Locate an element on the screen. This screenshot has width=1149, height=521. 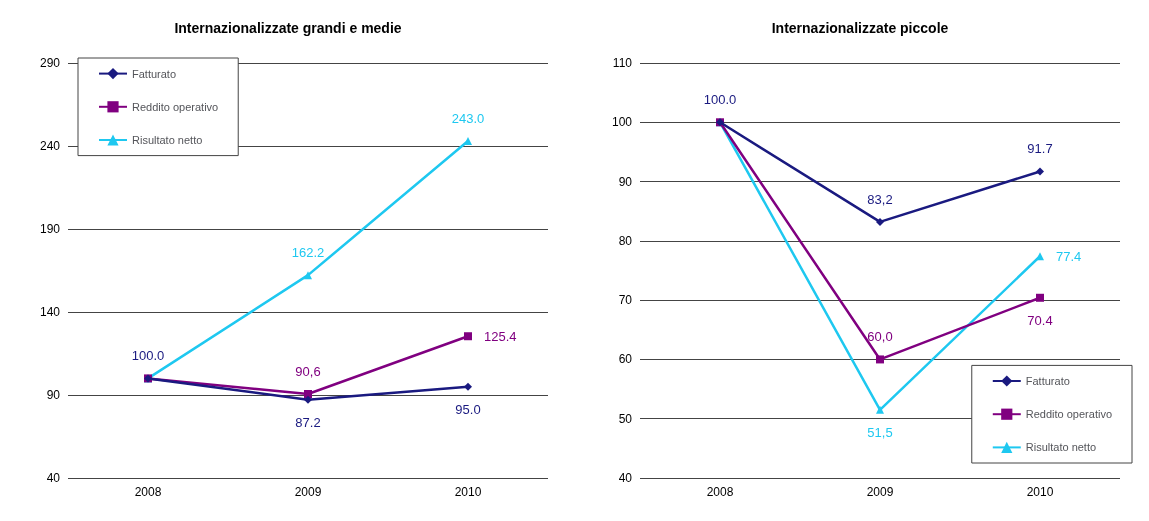
y-tick-label: 80 is located at coordinates (625, 240).